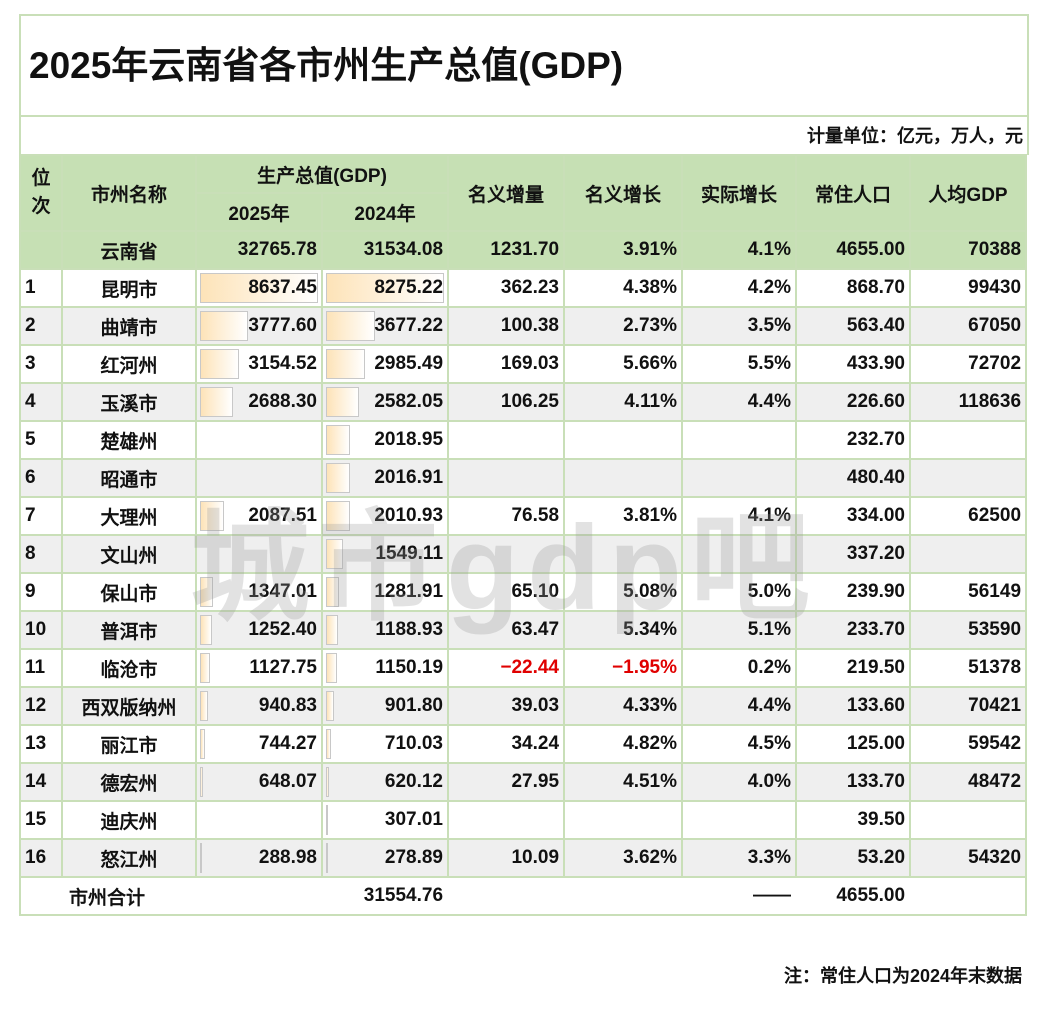  What do you see at coordinates (623, 326) in the screenshot?
I see `cell-nominal-growth: 2.73%` at bounding box center [623, 326].